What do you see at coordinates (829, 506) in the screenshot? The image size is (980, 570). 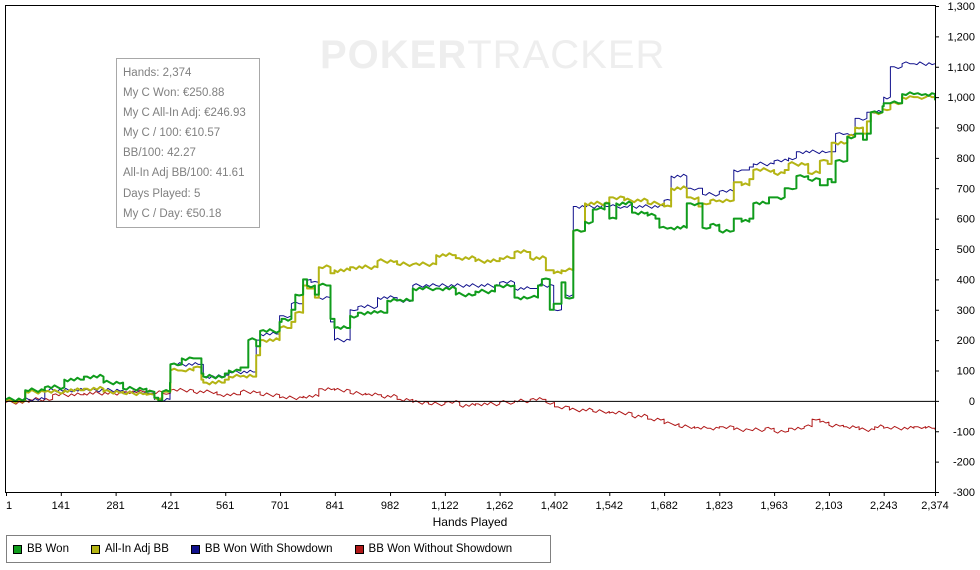 I see `x-tick-label: 2,103` at bounding box center [829, 506].